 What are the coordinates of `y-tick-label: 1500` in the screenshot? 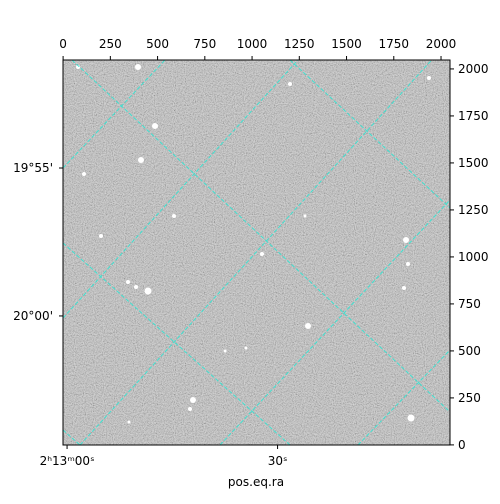 It's located at (473, 163).